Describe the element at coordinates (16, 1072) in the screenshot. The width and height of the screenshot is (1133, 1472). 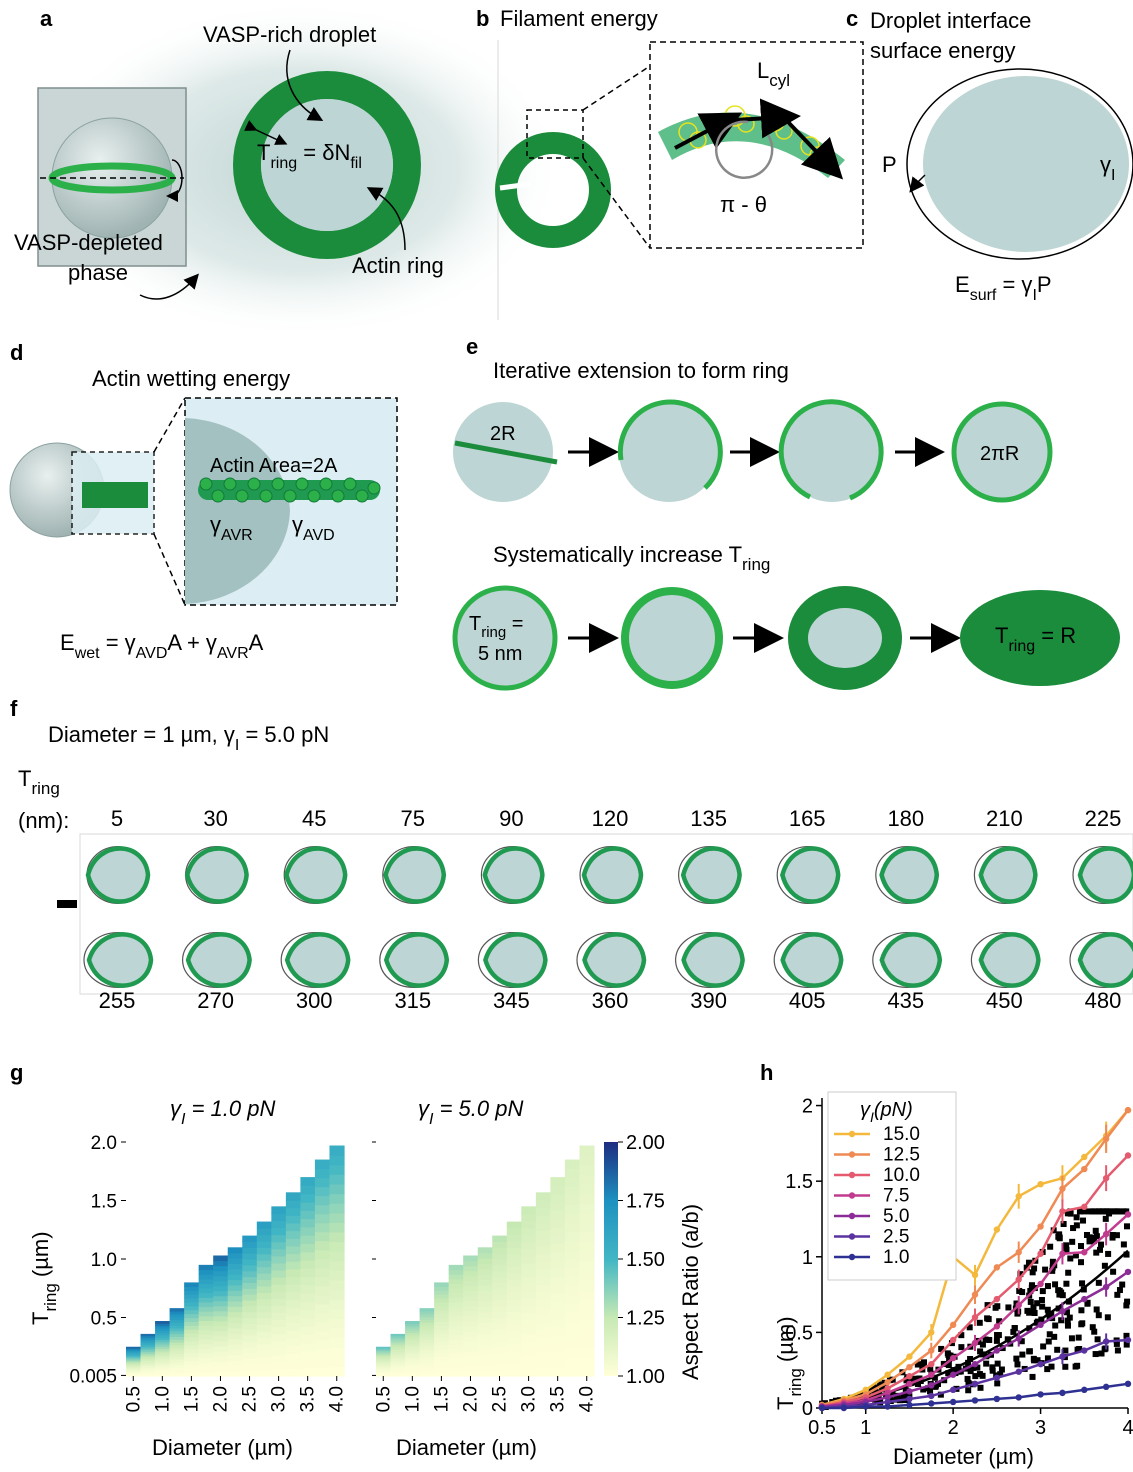
I see `panel-label-g: g` at that location.